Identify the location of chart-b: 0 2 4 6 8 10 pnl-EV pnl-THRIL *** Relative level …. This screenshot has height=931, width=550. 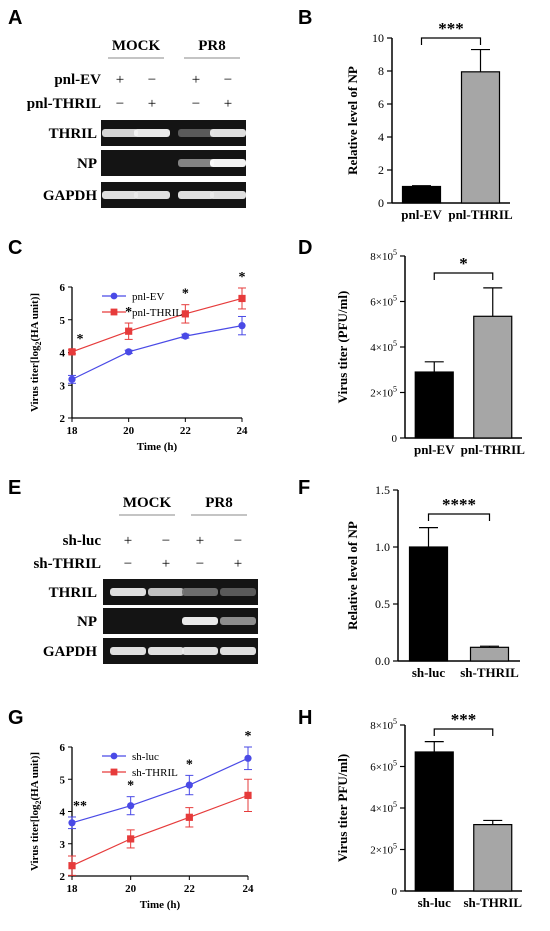
(429, 120).